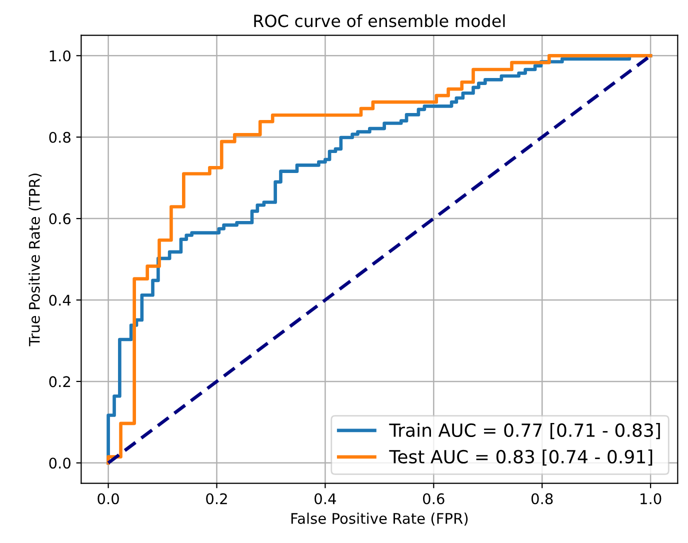 The width and height of the screenshot is (688, 543). Describe the element at coordinates (35, 260) in the screenshot. I see `y-axis-title: True Positive Rate (TPR)` at that location.